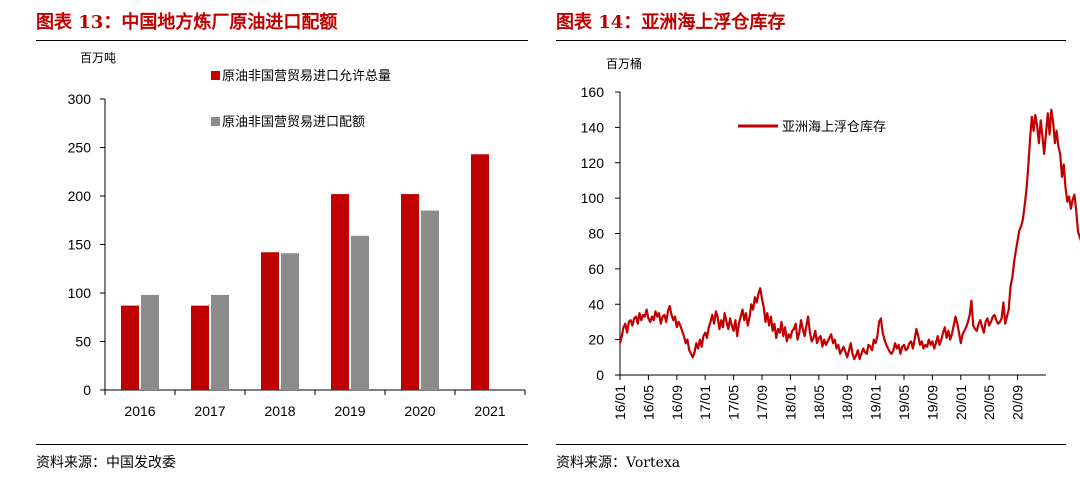  Describe the element at coordinates (790, 402) in the screenshot. I see `x-tick-label: 18/01` at that location.